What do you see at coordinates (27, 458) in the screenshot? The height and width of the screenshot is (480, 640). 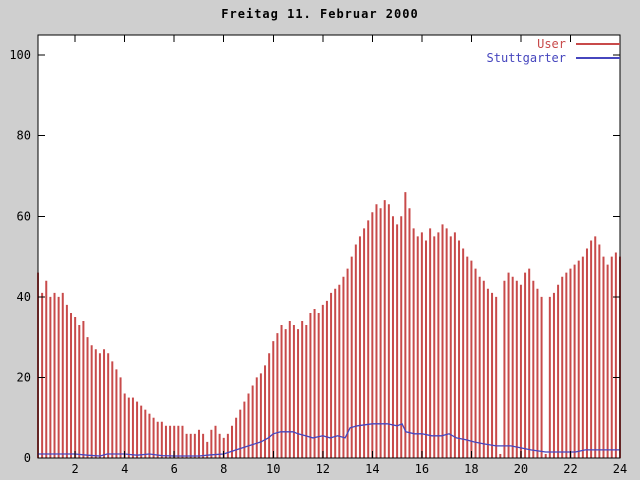 I see `svg-text: 0` at bounding box center [27, 458].